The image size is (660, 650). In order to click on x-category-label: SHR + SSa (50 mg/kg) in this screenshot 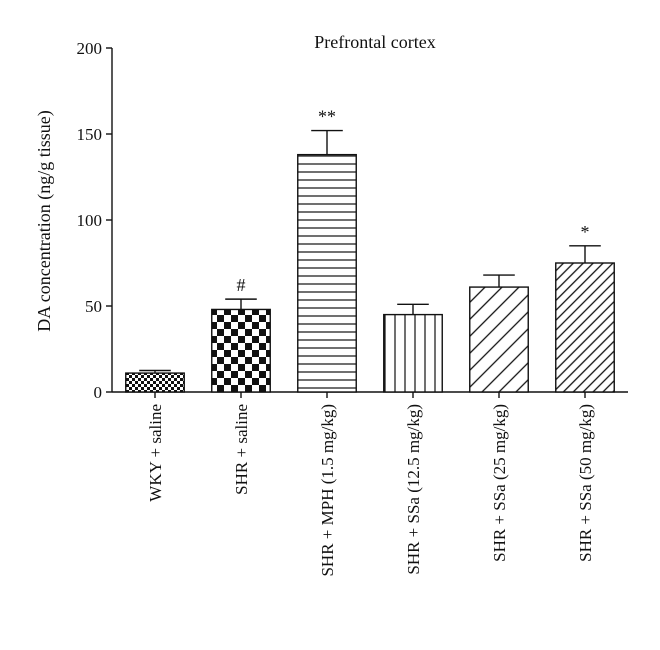, I will do `click(585, 483)`.